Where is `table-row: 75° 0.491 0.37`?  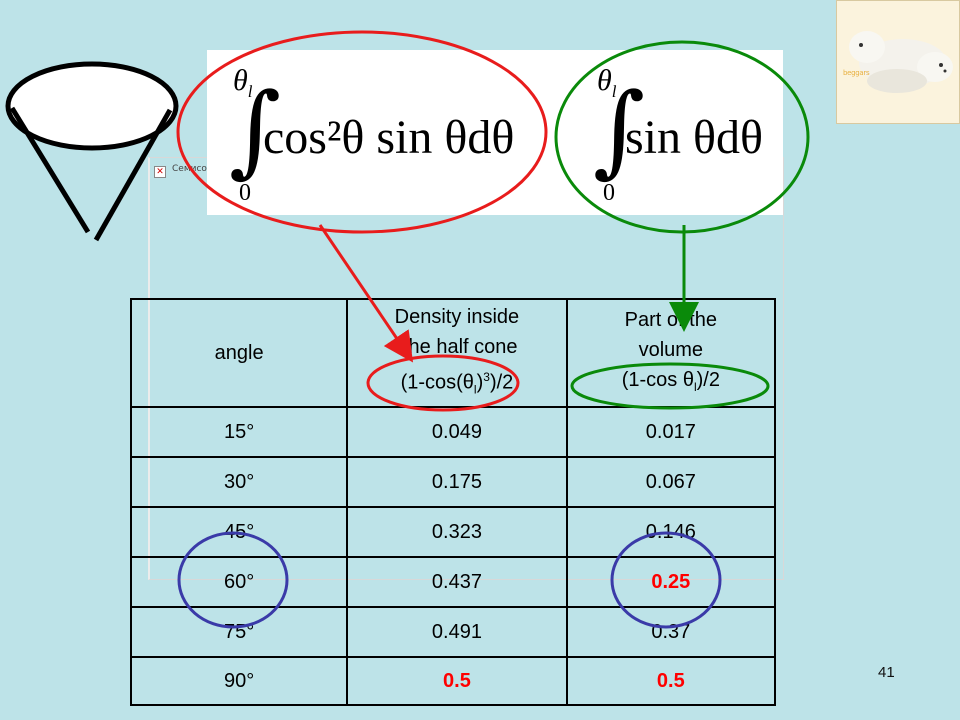
table-row: 75° 0.491 0.37 is located at coordinates (453, 632).